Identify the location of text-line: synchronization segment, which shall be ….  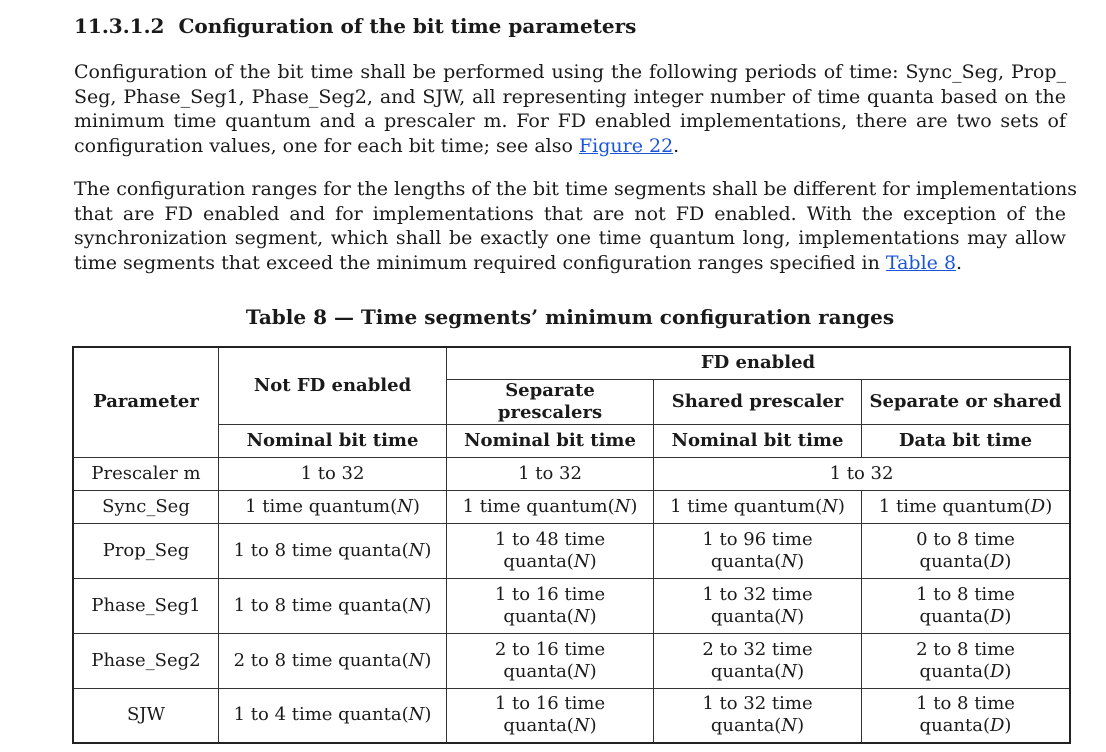
(570, 238).